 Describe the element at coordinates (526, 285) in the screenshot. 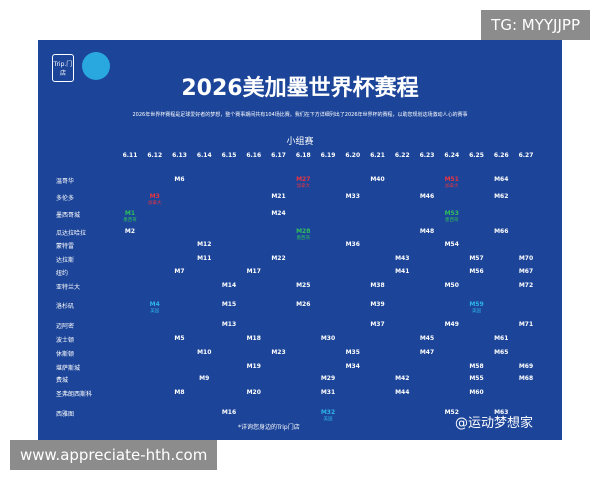

I see `match: M72` at that location.